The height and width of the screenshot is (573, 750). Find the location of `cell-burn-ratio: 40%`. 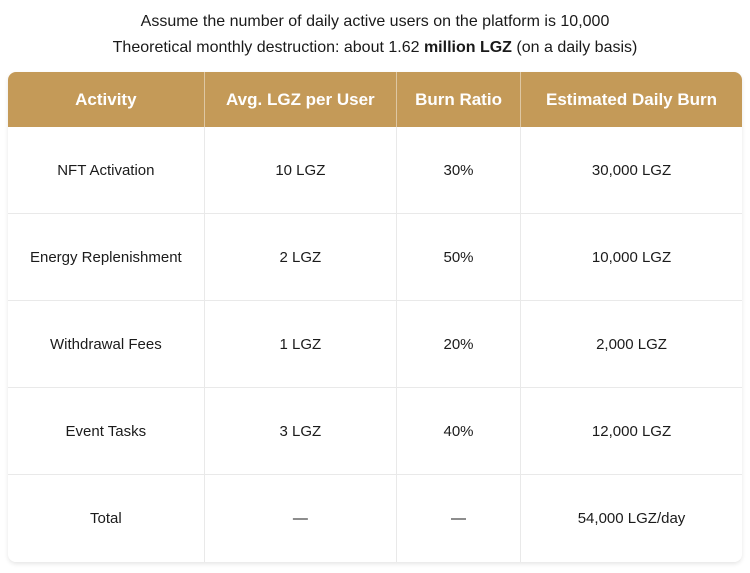

cell-burn-ratio: 40% is located at coordinates (459, 431).